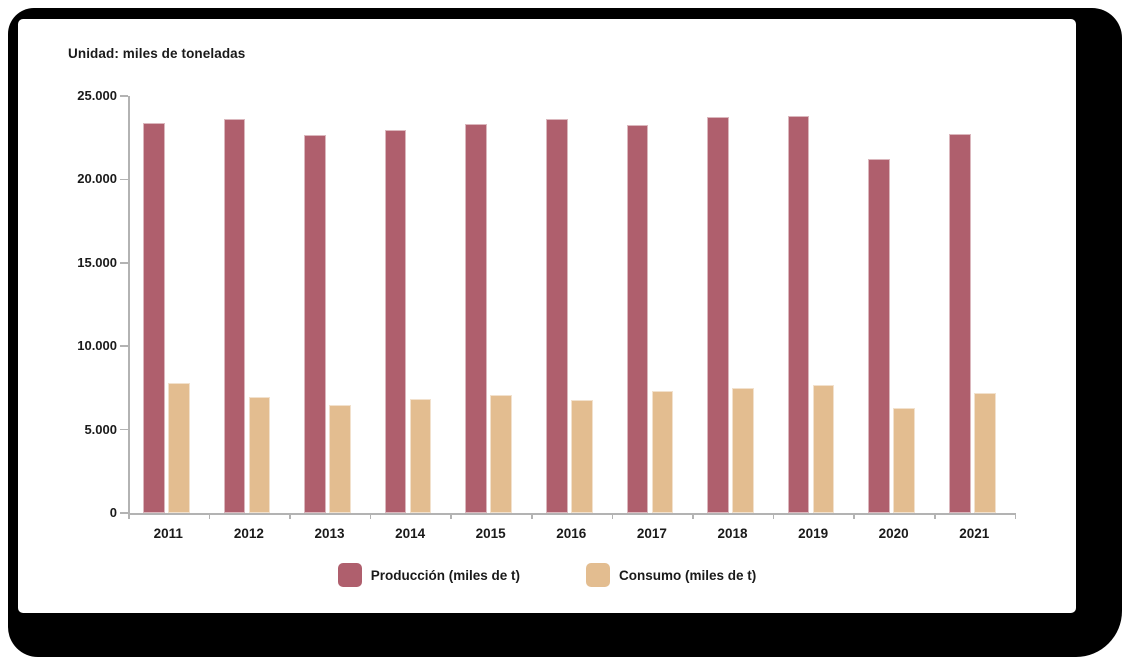 Image resolution: width=1126 pixels, height=663 pixels. What do you see at coordinates (490, 533) in the screenshot?
I see `x-axis-label-2015: 2015` at bounding box center [490, 533].